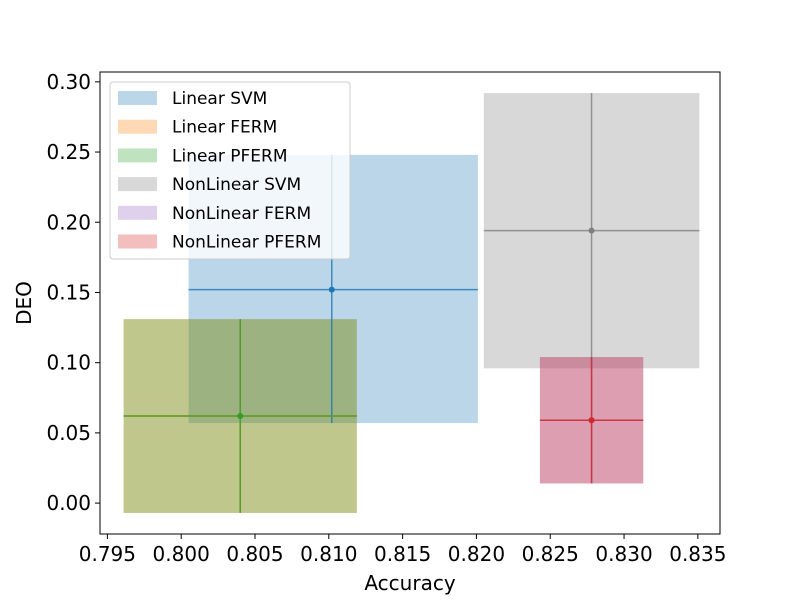 This screenshot has height=600, width=800. What do you see at coordinates (591, 230) in the screenshot?
I see `point-nonlinear-svm` at bounding box center [591, 230].